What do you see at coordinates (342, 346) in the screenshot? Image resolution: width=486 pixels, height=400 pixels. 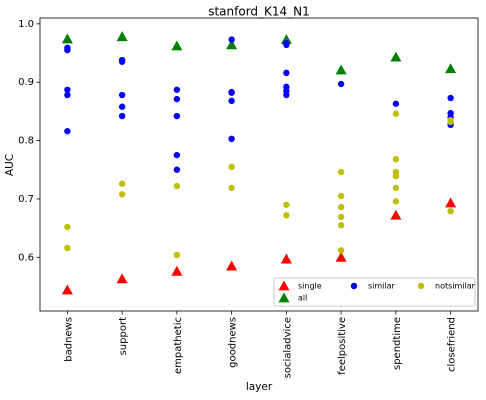 I see `x-tick-label: feelpositive` at bounding box center [342, 346].